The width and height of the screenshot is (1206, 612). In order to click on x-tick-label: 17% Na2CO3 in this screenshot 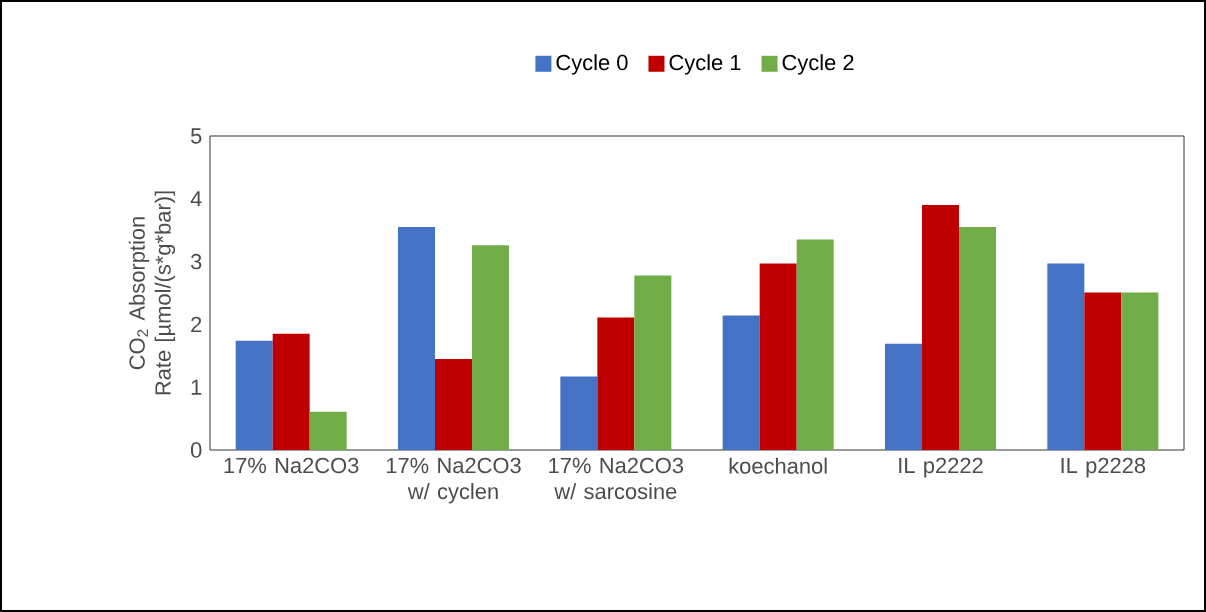, I will do `click(291, 465)`.